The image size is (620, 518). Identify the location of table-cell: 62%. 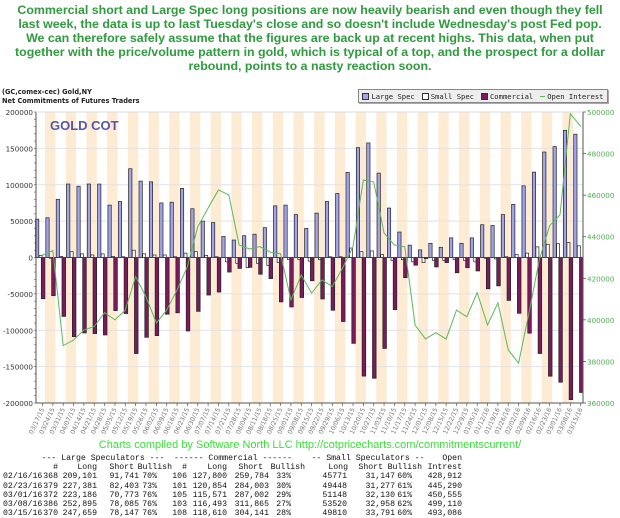
(404, 504).